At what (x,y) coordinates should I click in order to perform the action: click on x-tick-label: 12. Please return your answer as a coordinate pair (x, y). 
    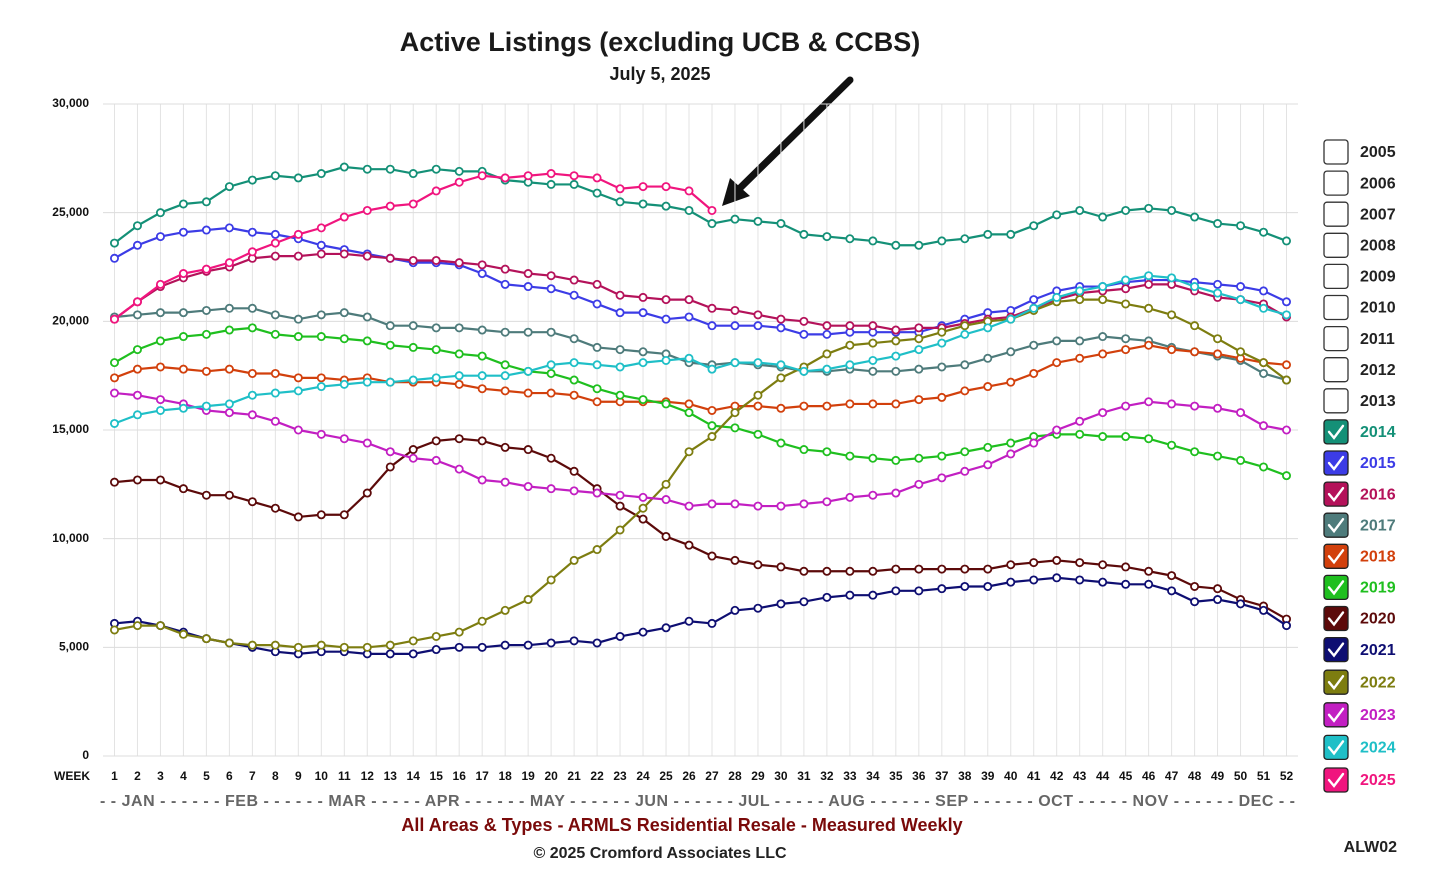
    Looking at the image, I should click on (368, 776).